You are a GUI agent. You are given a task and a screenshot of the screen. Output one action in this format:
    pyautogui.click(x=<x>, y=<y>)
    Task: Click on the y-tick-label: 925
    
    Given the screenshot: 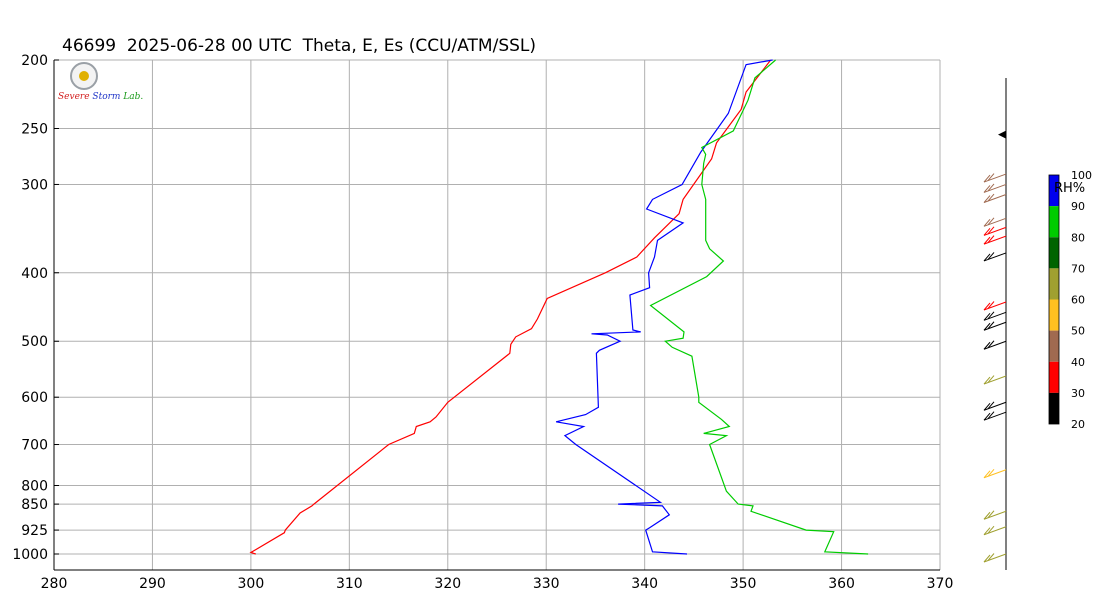 What is the action you would take?
    pyautogui.click(x=34, y=531)
    